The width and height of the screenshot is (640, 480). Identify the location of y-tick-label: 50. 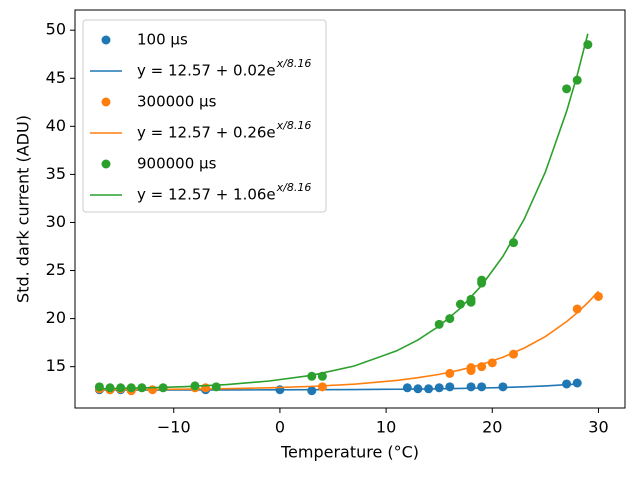
(56, 29).